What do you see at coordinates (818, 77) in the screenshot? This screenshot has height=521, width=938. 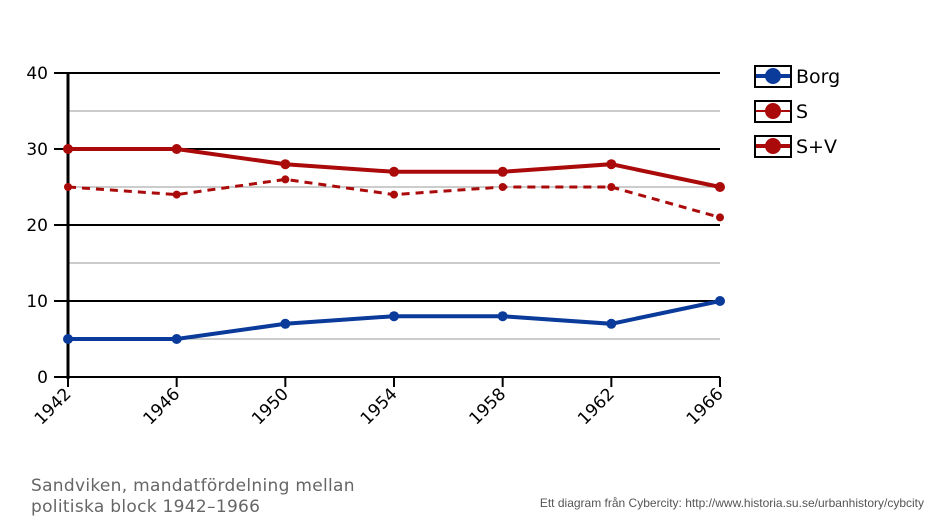 I see `legend-label: Borg` at bounding box center [818, 77].